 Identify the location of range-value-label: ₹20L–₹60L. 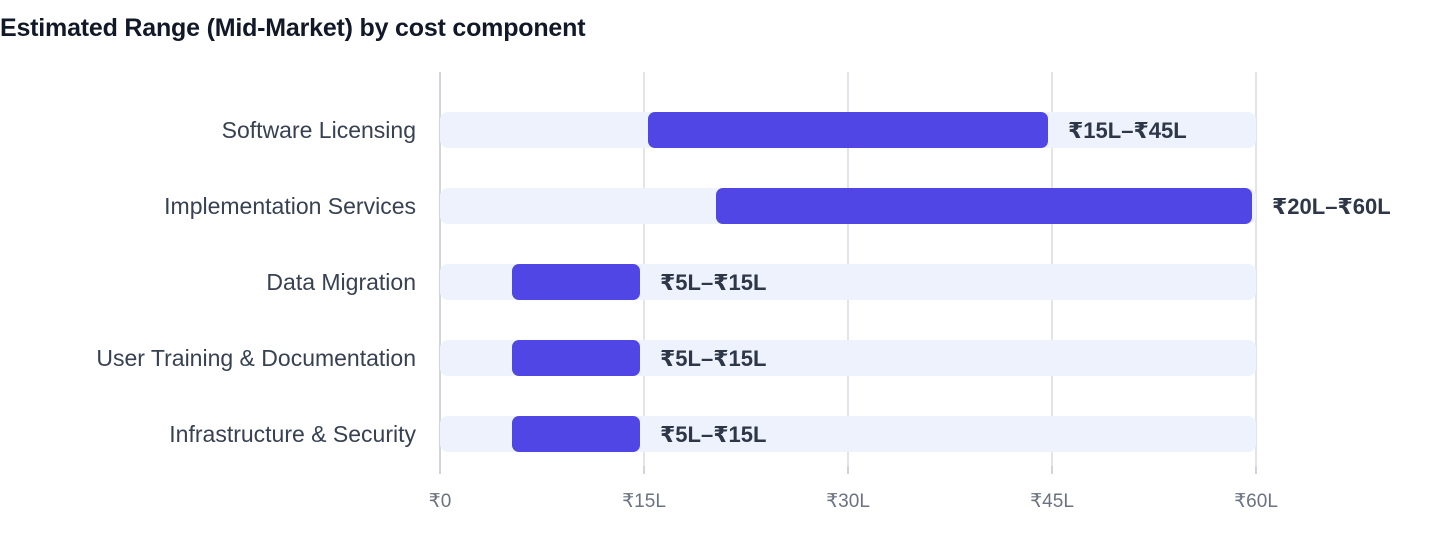
(1331, 206).